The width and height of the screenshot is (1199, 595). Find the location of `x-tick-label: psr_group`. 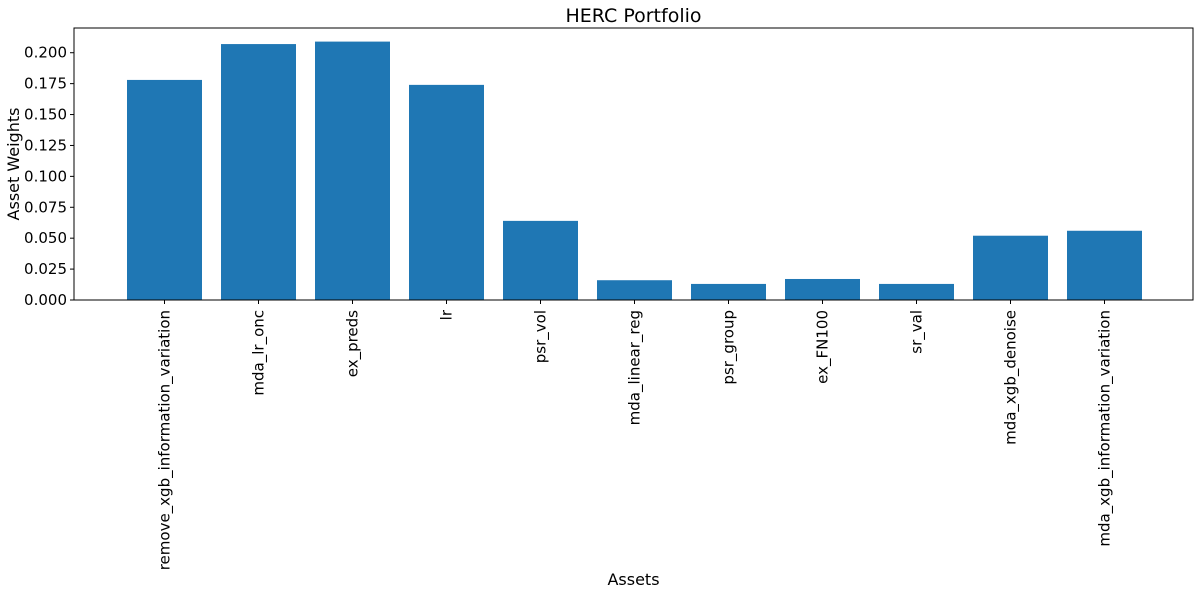

x-tick-label: psr_group is located at coordinates (729, 347).